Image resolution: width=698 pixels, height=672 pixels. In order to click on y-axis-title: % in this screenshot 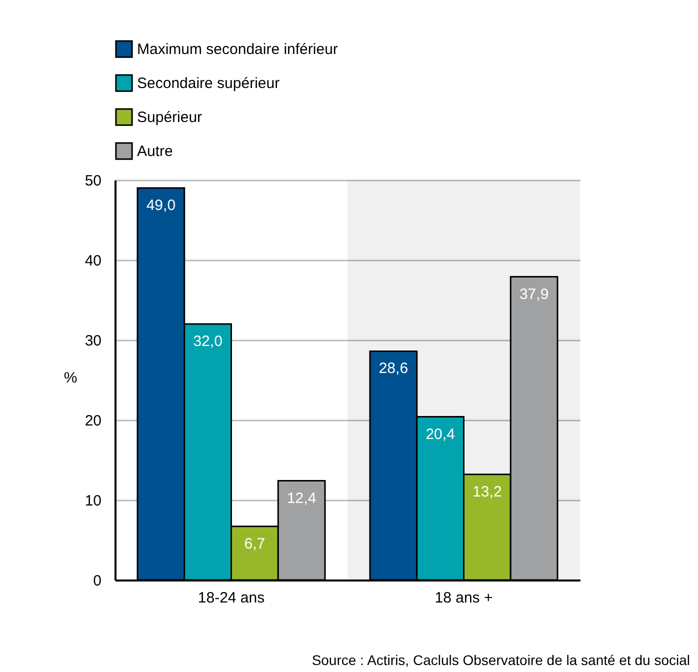, I will do `click(71, 378)`.